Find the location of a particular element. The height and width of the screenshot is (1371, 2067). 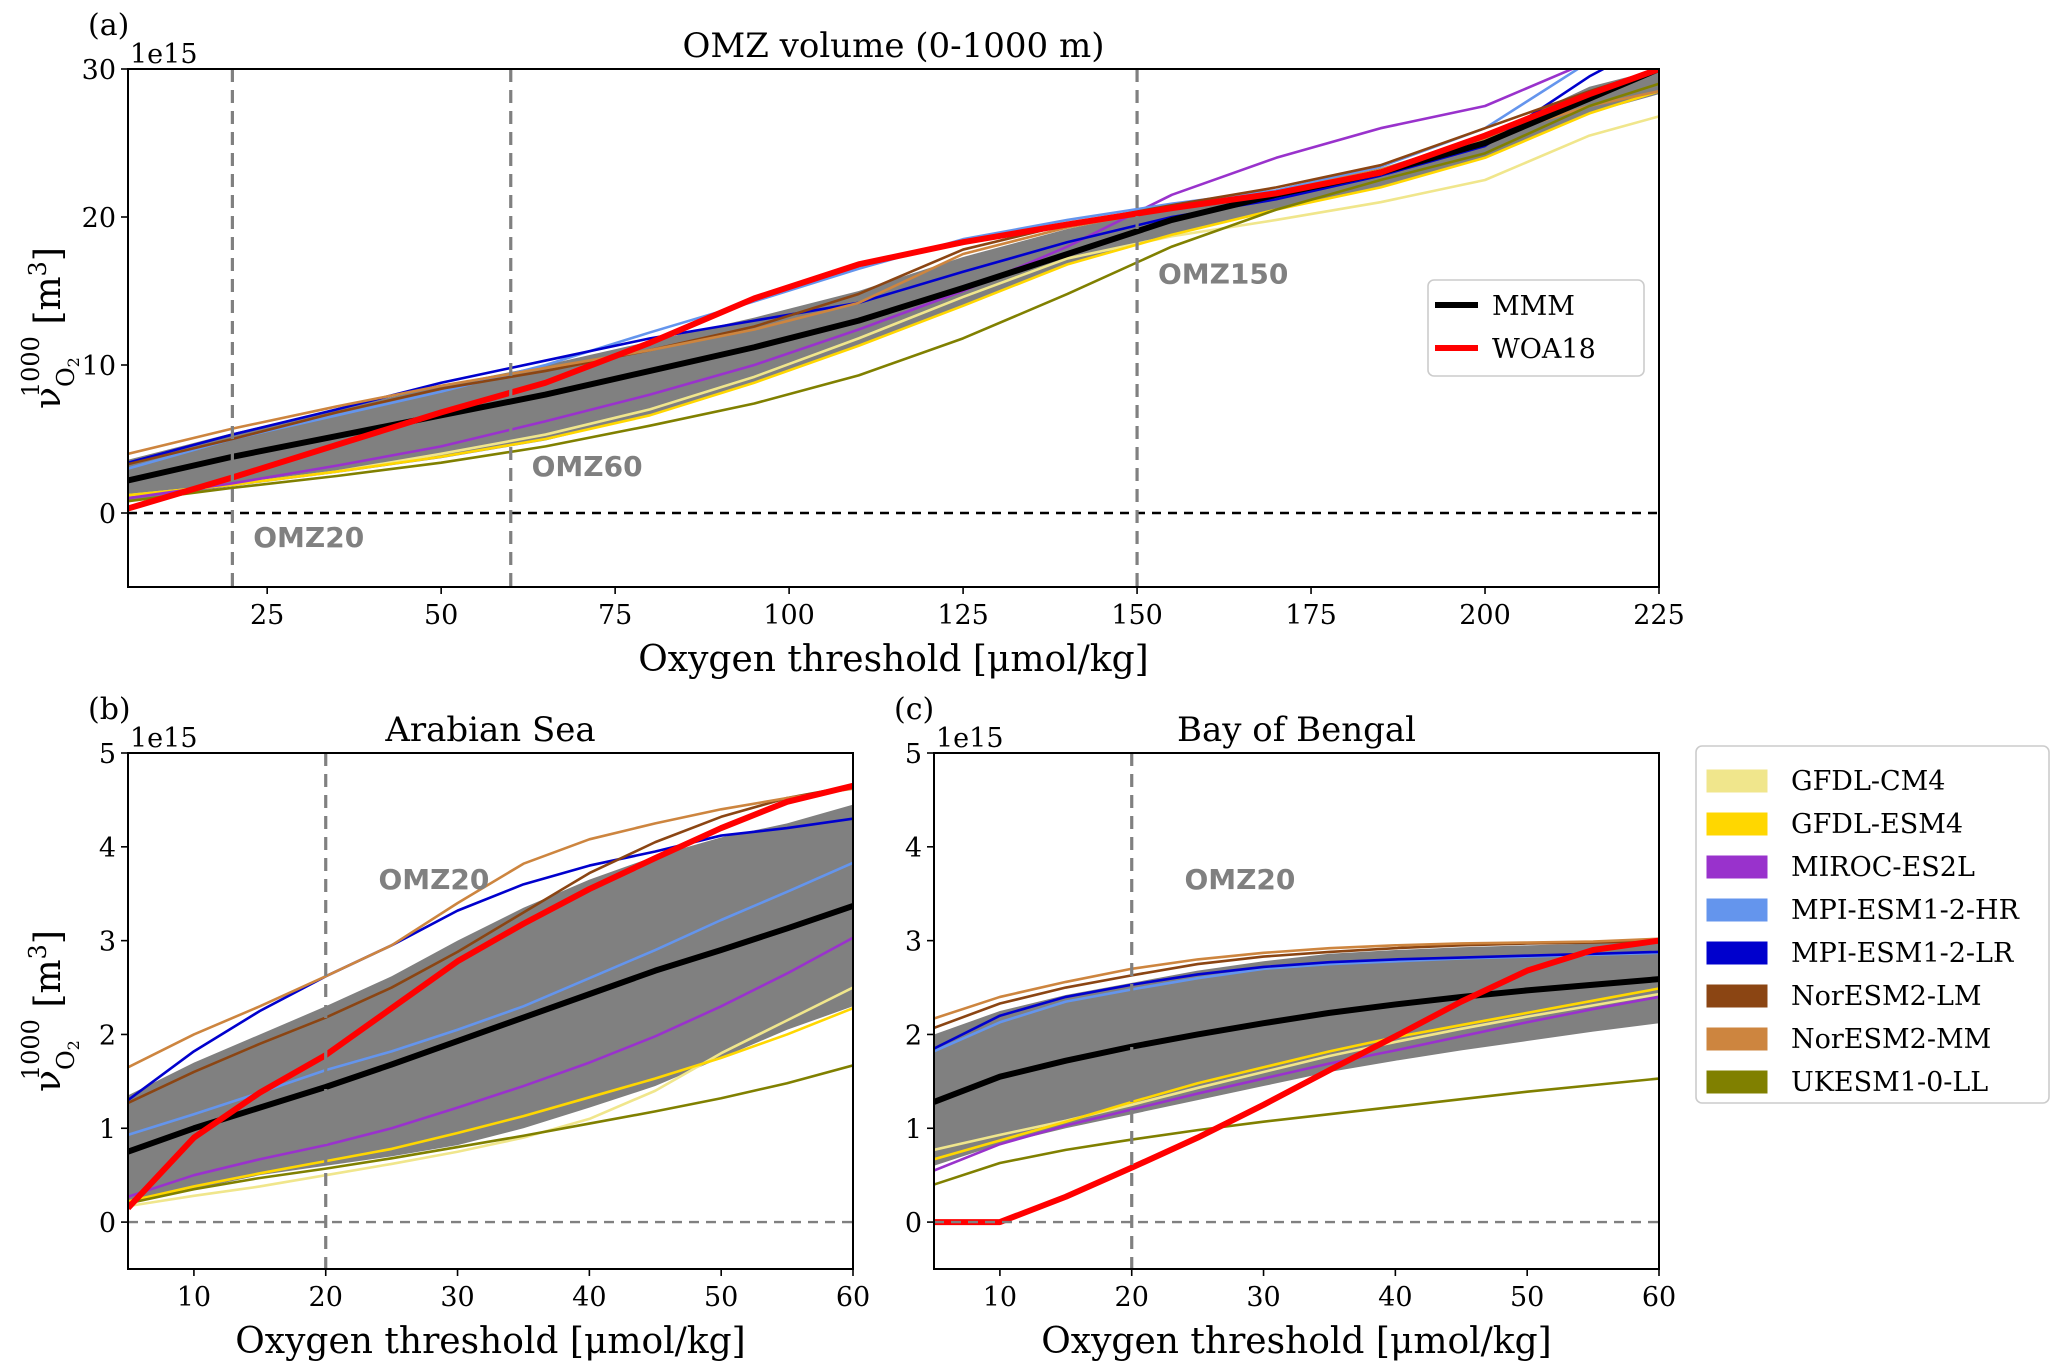

legend-swatch-noresm2-lm is located at coordinates (1737, 996).